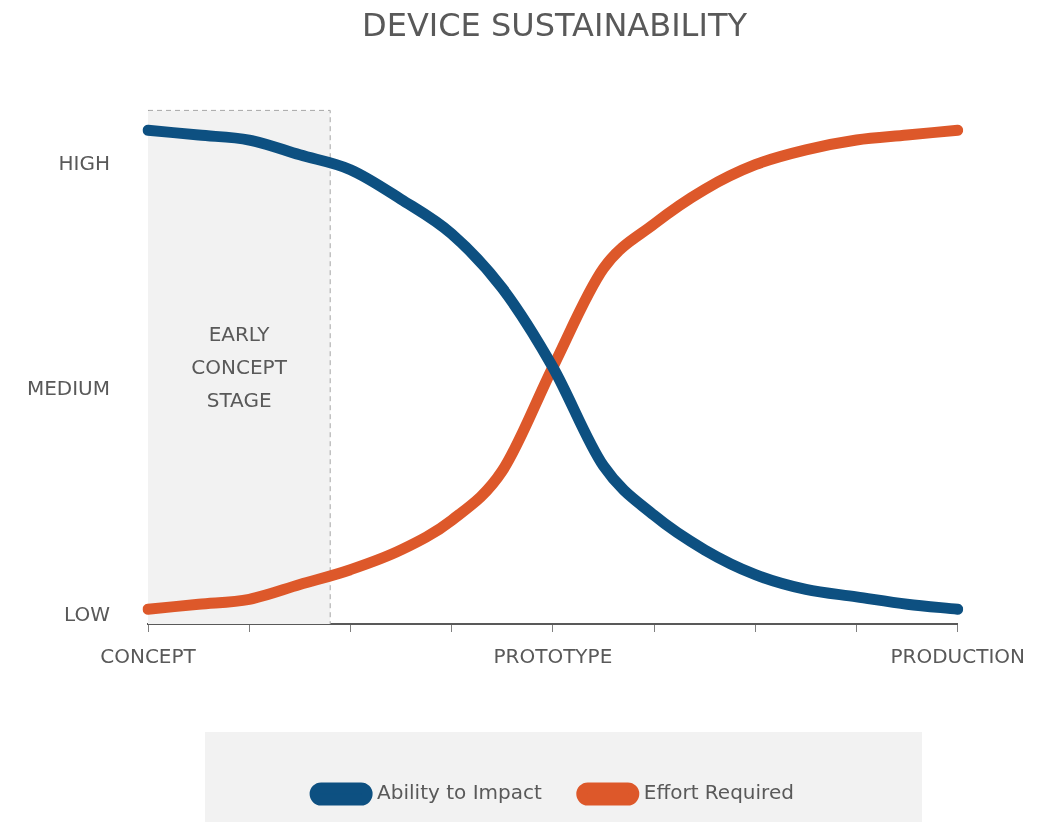 The width and height of the screenshot is (1039, 822). I want to click on text: HIGH, so click(84, 162).